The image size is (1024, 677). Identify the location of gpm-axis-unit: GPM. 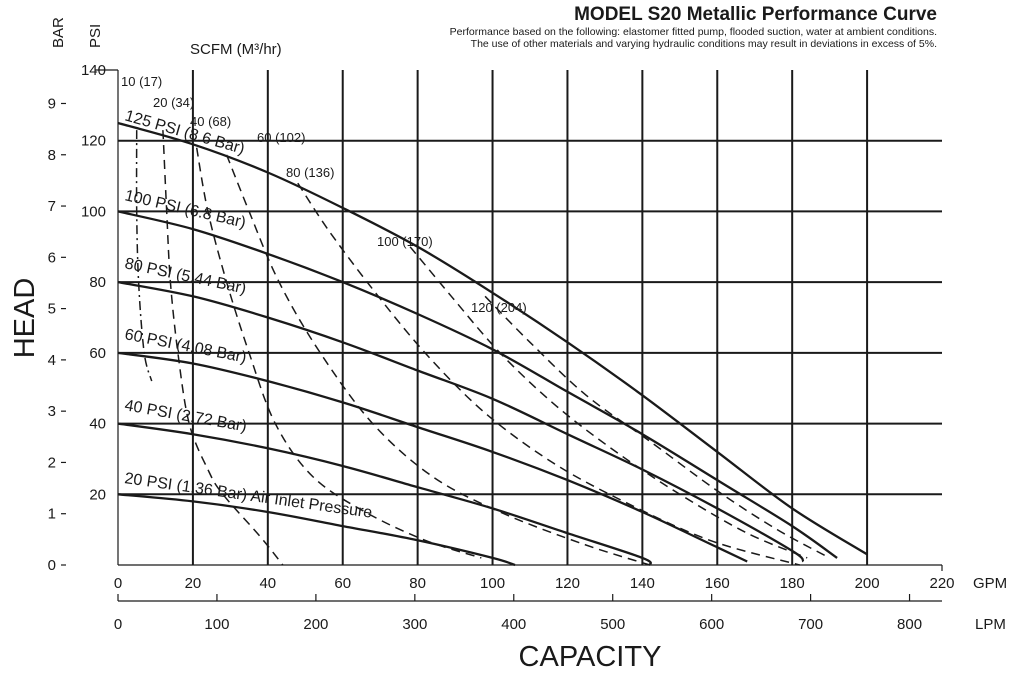
(990, 583).